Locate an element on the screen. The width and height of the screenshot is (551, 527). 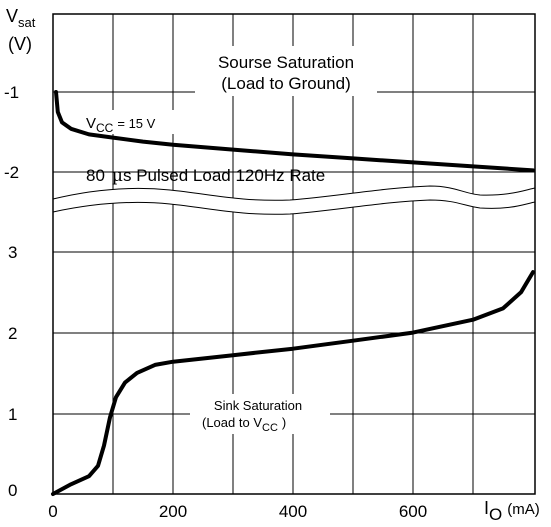
x-tick-label: 0 is located at coordinates (52, 511).